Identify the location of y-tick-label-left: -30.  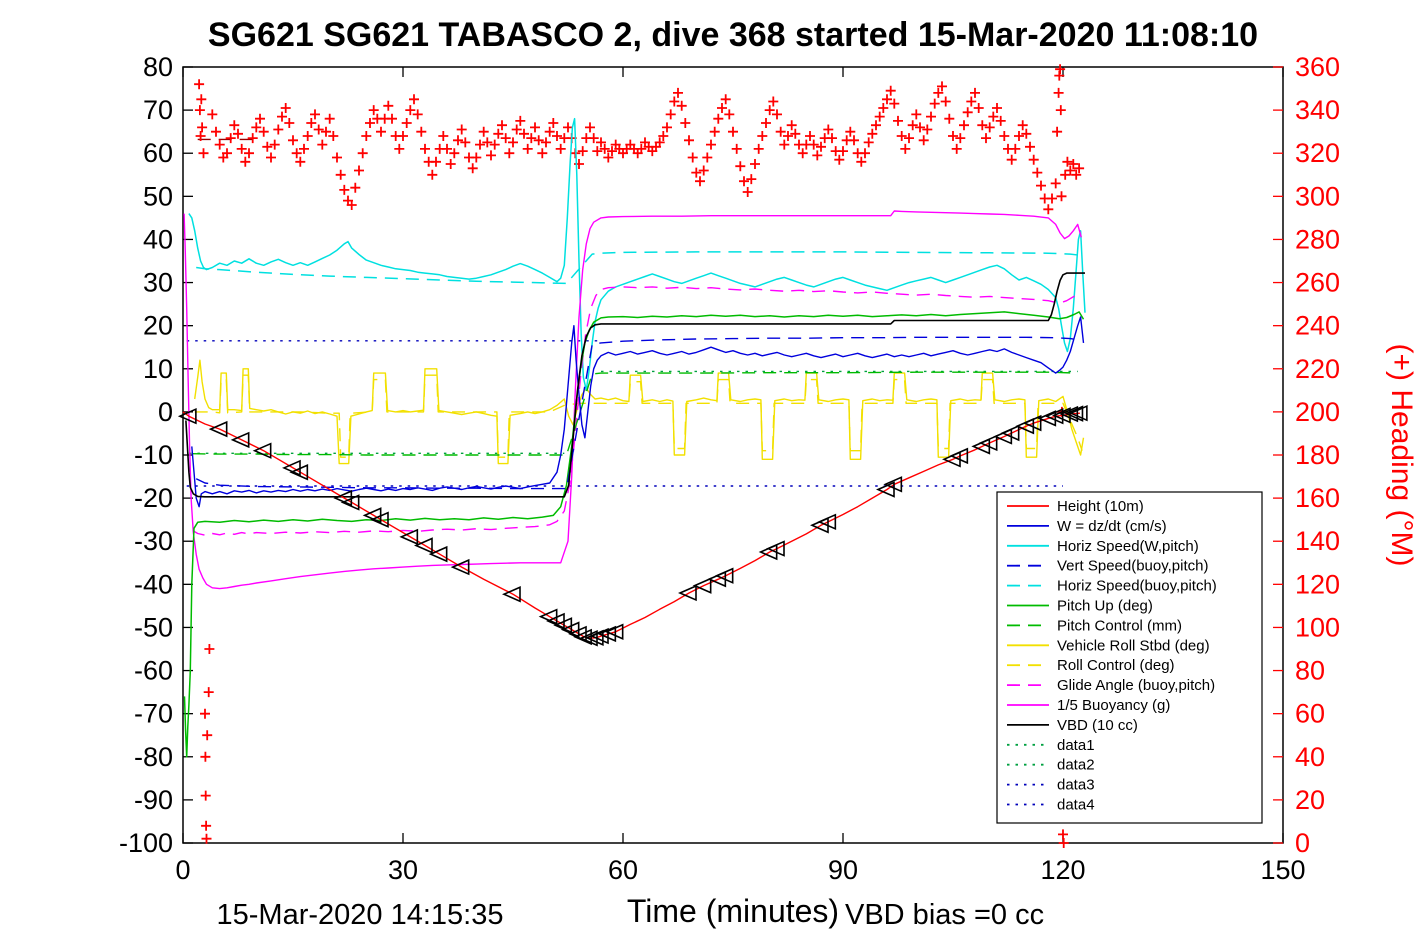
(153, 541).